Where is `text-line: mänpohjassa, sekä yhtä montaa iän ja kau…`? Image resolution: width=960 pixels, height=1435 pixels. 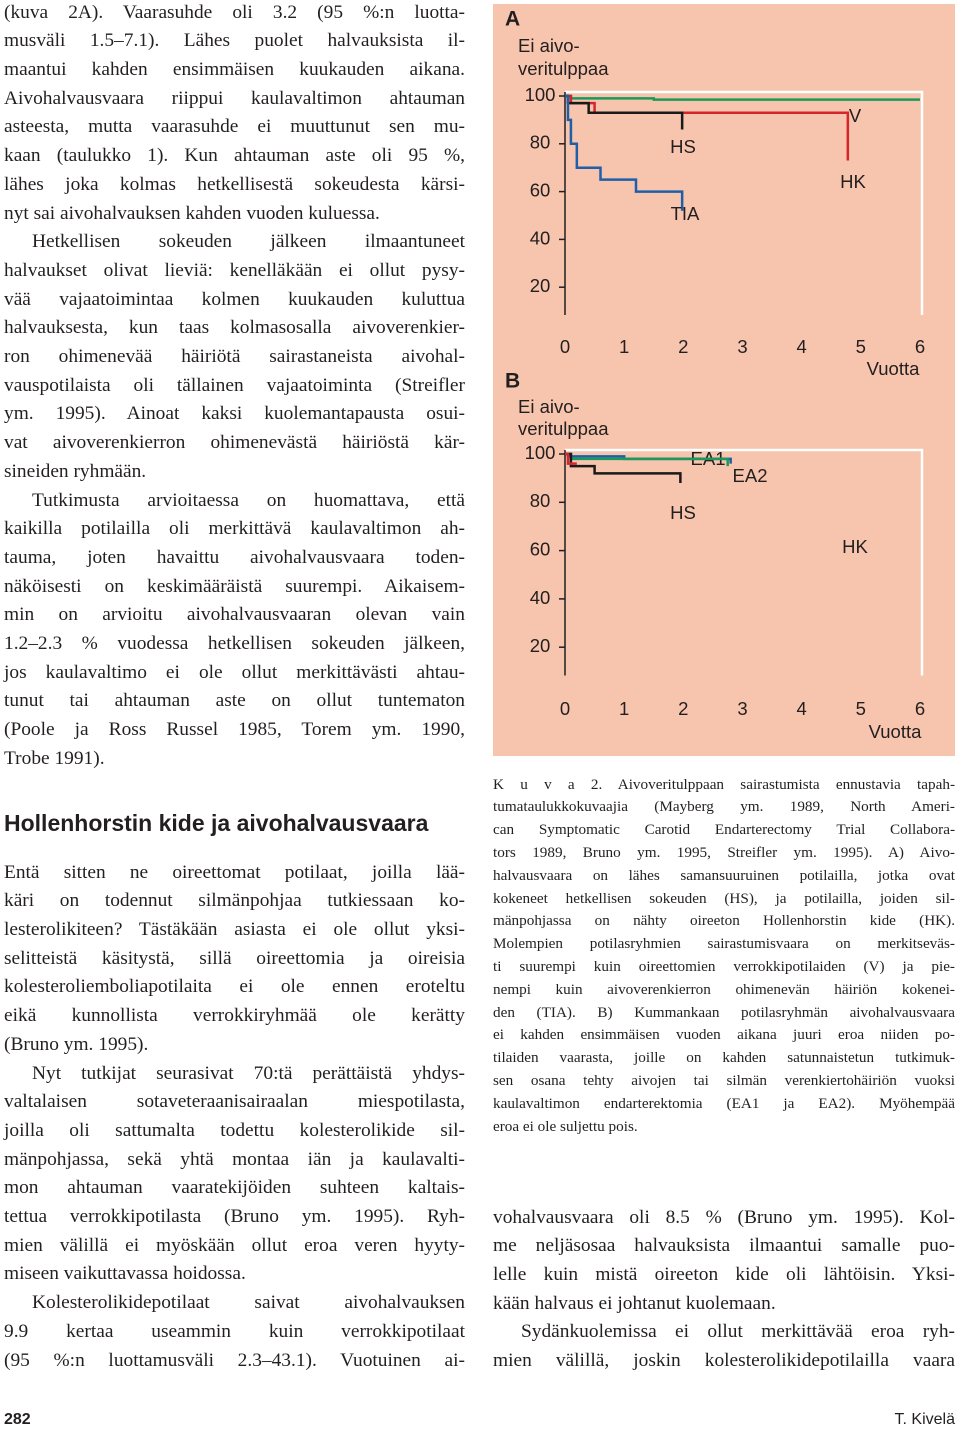
text-line: mänpohjassa, sekä yhtä montaa iän ja kau… is located at coordinates (234, 1159).